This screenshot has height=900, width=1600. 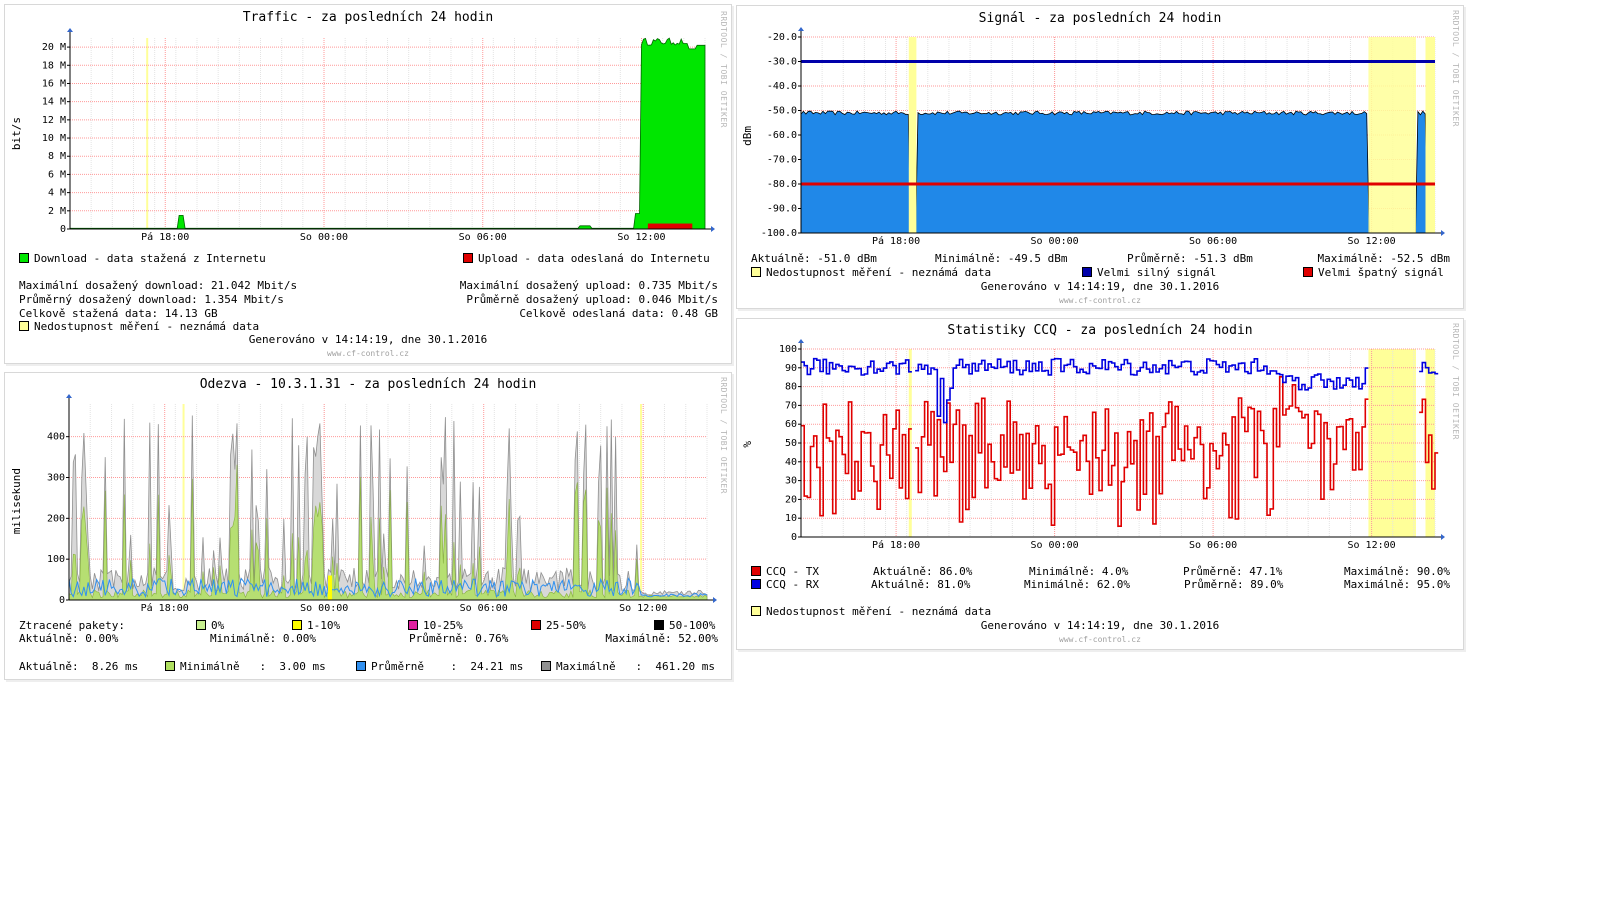 What do you see at coordinates (791, 443) in the screenshot?
I see `y-tick-label: 50` at bounding box center [791, 443].